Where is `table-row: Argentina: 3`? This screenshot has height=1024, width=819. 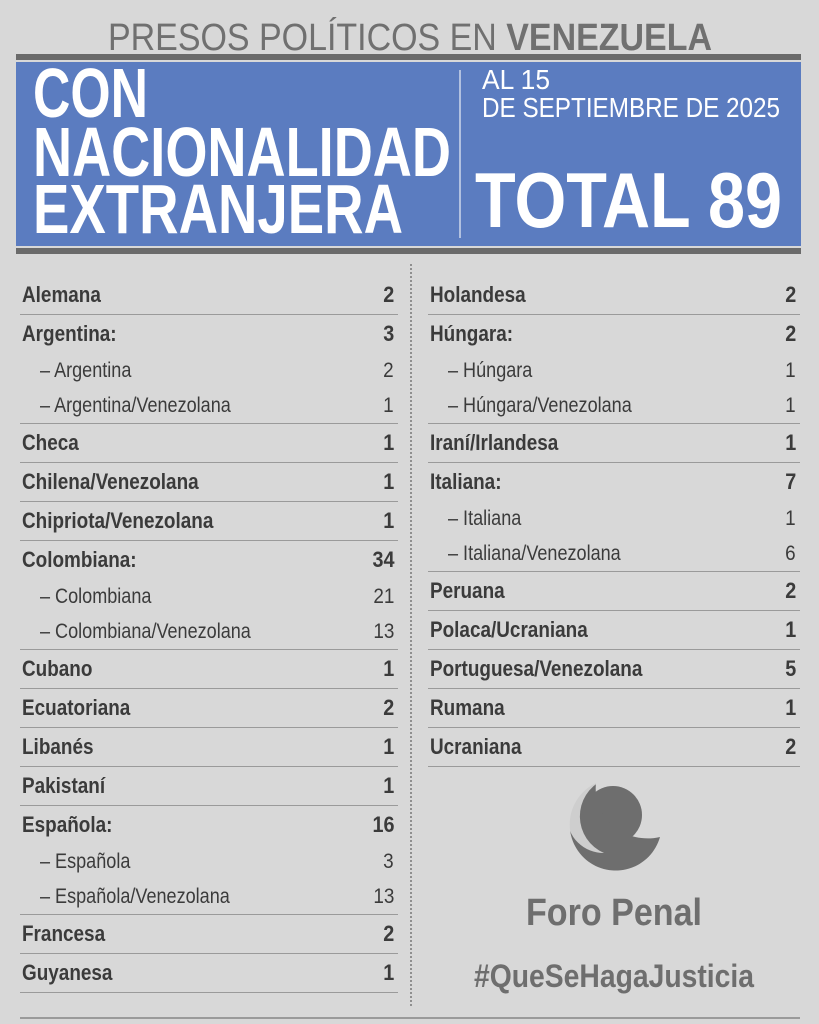 table-row: Argentina: 3 is located at coordinates (209, 334).